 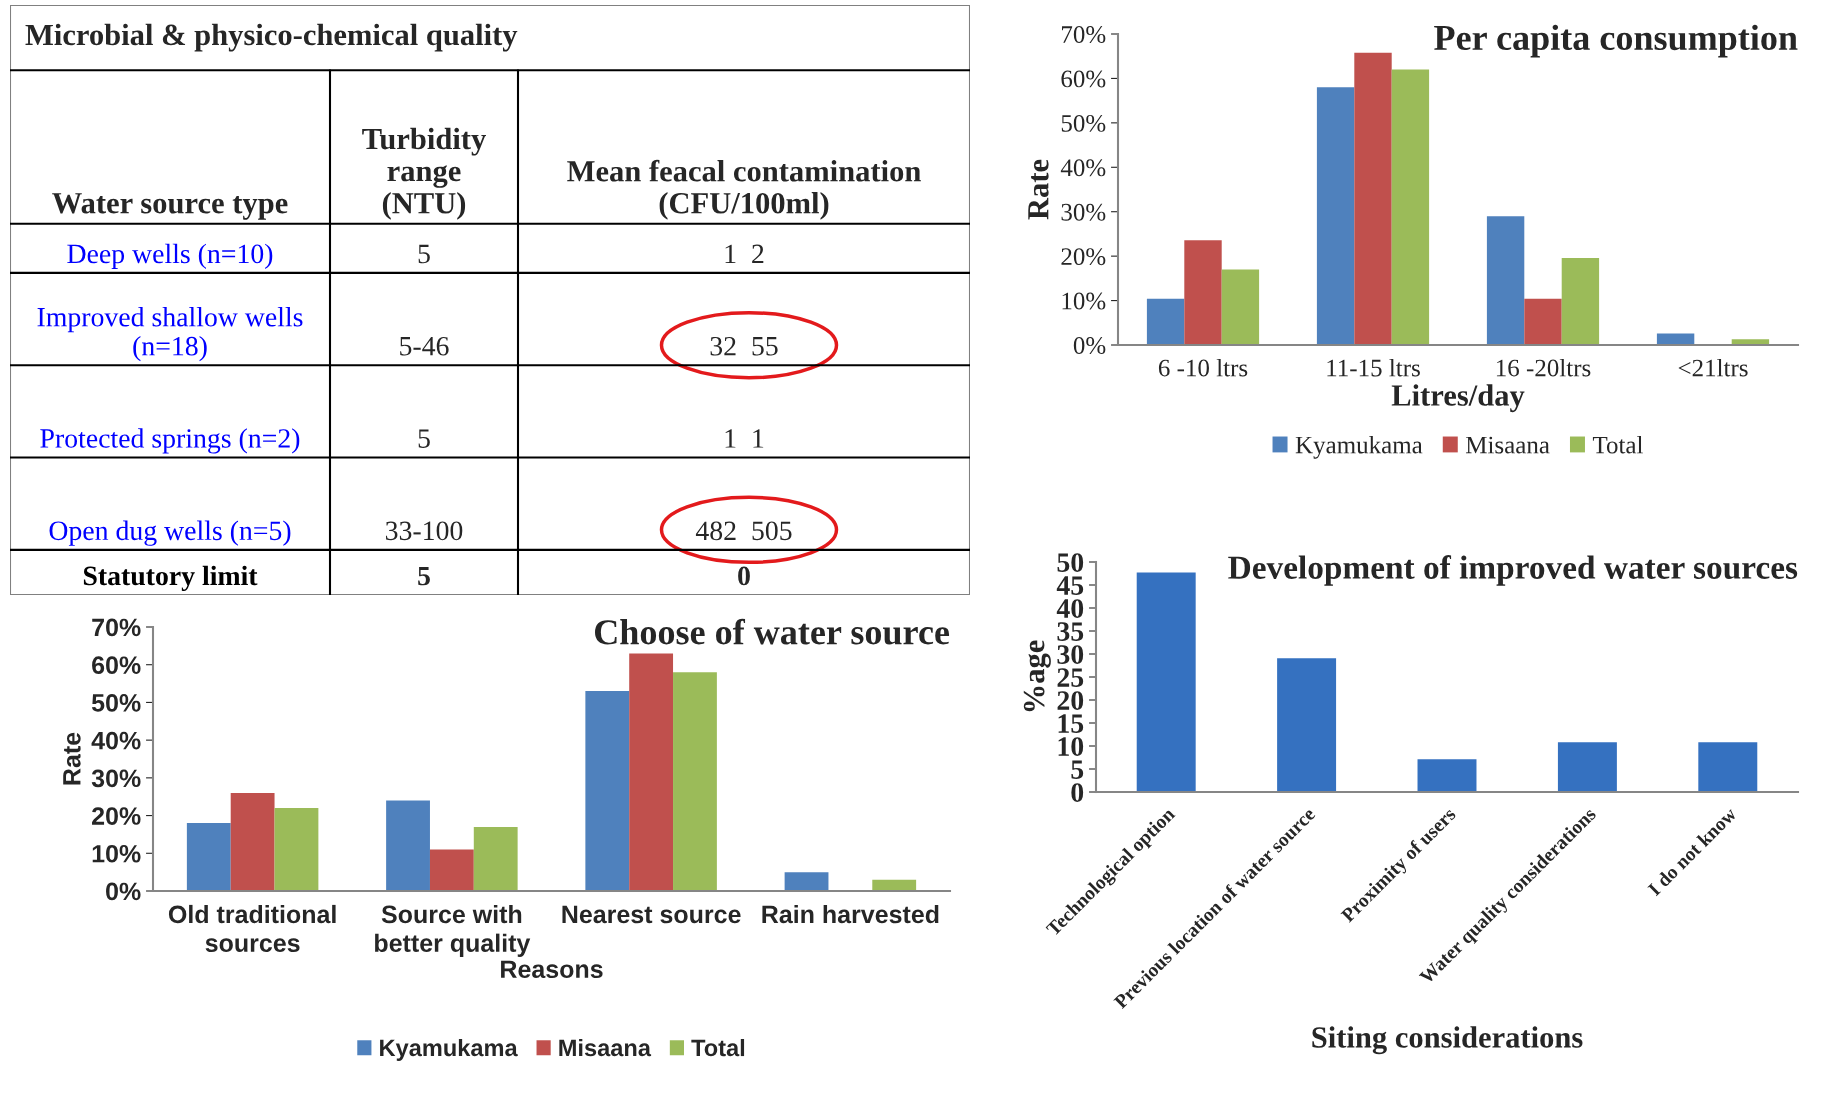 What do you see at coordinates (1447, 1040) in the screenshot?
I see `x-axis-title: Siting considerations` at bounding box center [1447, 1040].